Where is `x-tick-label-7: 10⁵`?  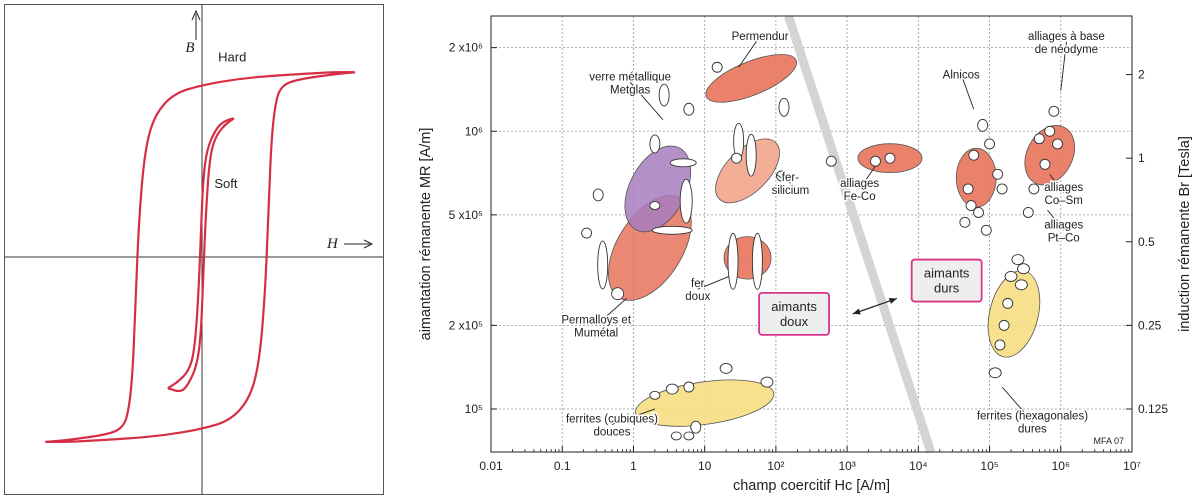
x-tick-label-7: 10⁵ is located at coordinates (989, 466).